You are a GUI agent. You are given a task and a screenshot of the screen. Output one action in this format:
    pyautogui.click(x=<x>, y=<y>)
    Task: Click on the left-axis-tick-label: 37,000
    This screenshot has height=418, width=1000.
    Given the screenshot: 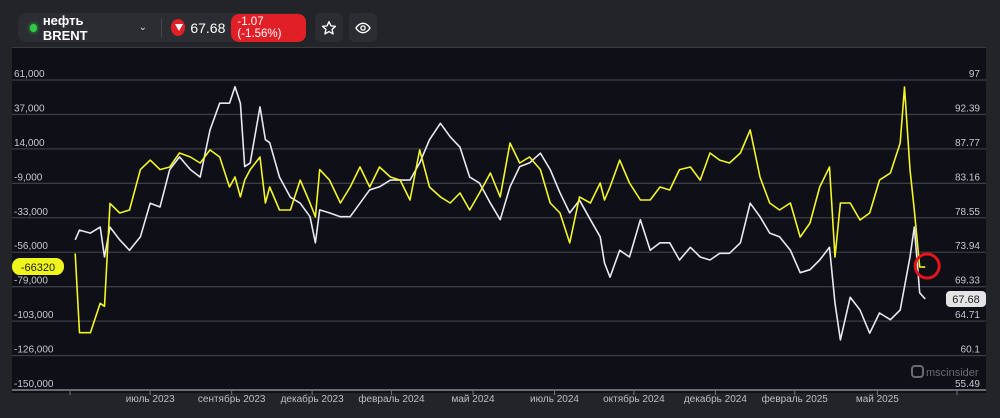 What is the action you would take?
    pyautogui.click(x=29, y=108)
    